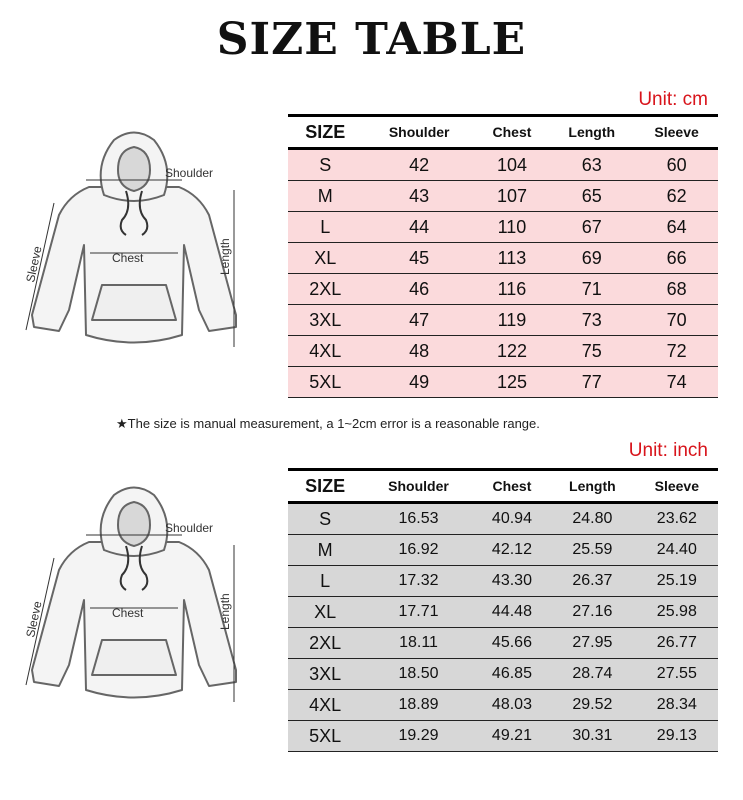 The image size is (743, 800). I want to click on table-row: S 16.53 40.94 24.80 23.62, so click(503, 518).